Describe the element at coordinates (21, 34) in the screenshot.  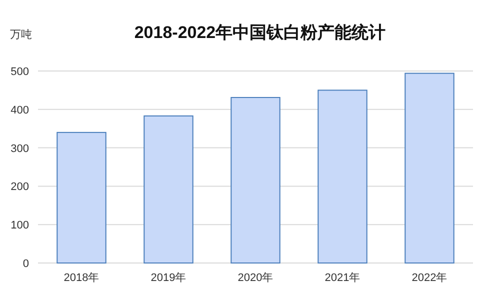
I see `y-axis-title: 万吨` at that location.